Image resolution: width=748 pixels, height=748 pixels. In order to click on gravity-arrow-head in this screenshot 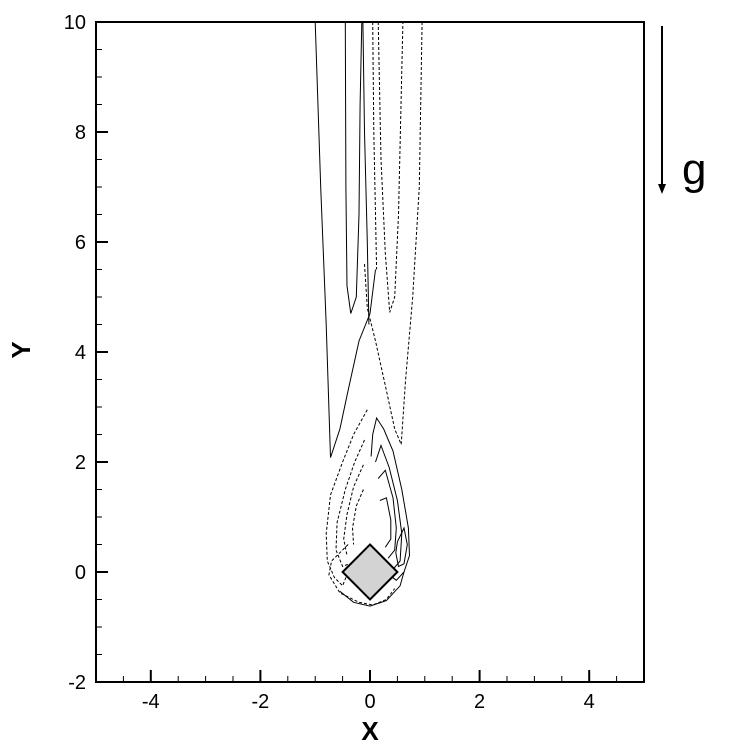, I will do `click(662, 189)`.